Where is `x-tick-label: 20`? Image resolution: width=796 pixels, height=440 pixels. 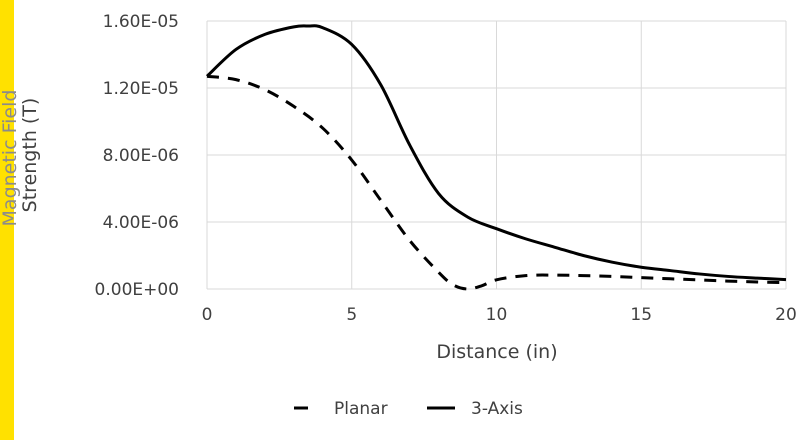
x-tick-label: 20 is located at coordinates (785, 315).